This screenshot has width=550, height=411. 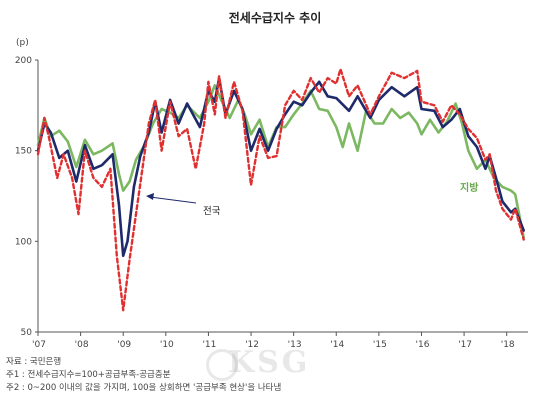 What do you see at coordinates (275, 18) in the screenshot?
I see `chart-title: 전세수급지수 추이` at bounding box center [275, 18].